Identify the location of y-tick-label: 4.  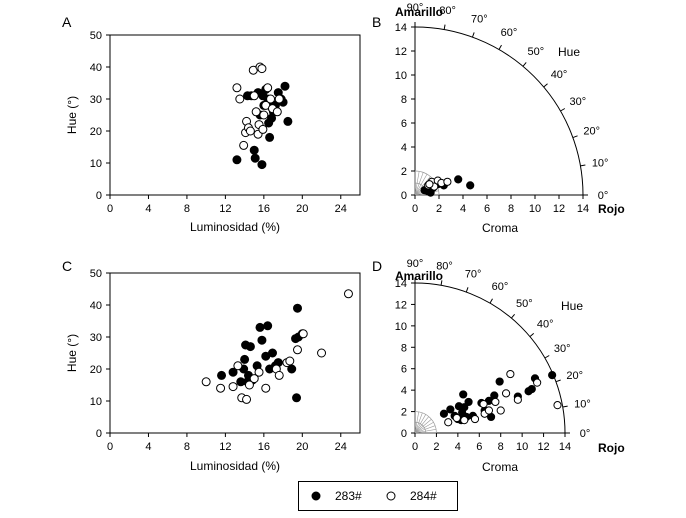
(404, 148).